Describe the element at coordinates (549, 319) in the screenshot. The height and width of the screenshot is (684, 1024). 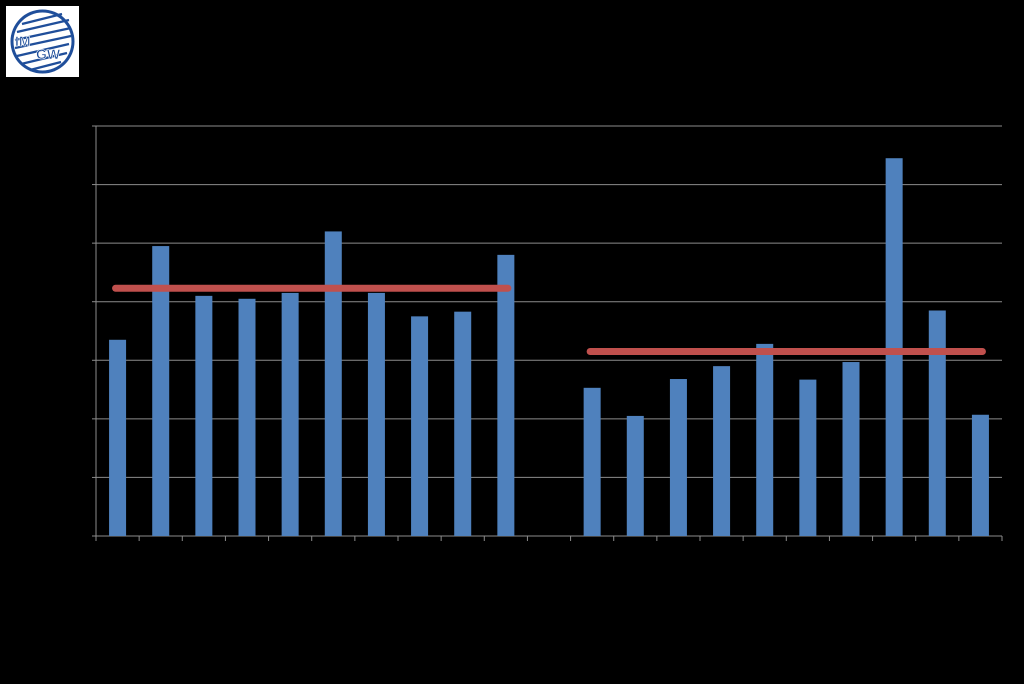
I see `mean-lines` at that location.